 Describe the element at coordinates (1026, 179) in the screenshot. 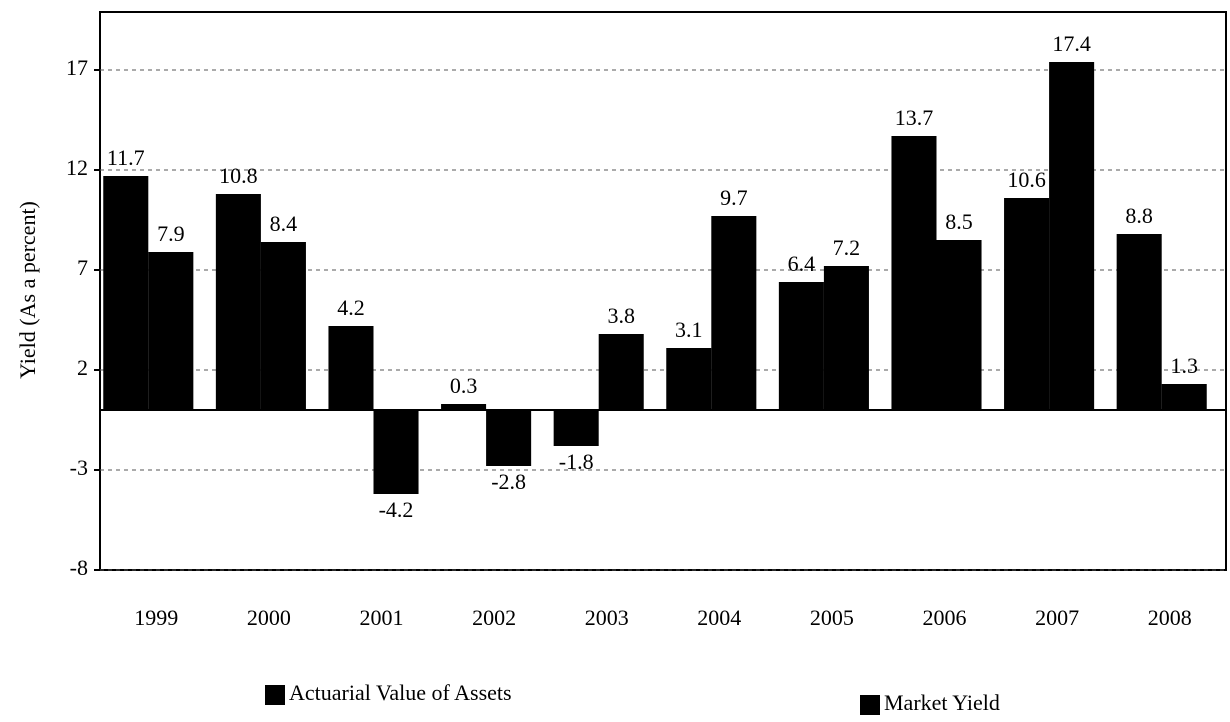

I see `value-label: 10.6` at that location.